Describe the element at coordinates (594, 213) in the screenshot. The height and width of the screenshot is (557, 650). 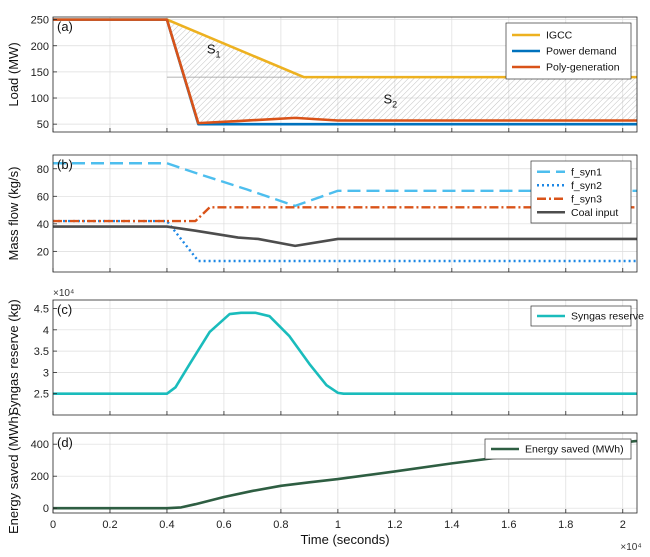
I see `legend-label: Coal input` at that location.